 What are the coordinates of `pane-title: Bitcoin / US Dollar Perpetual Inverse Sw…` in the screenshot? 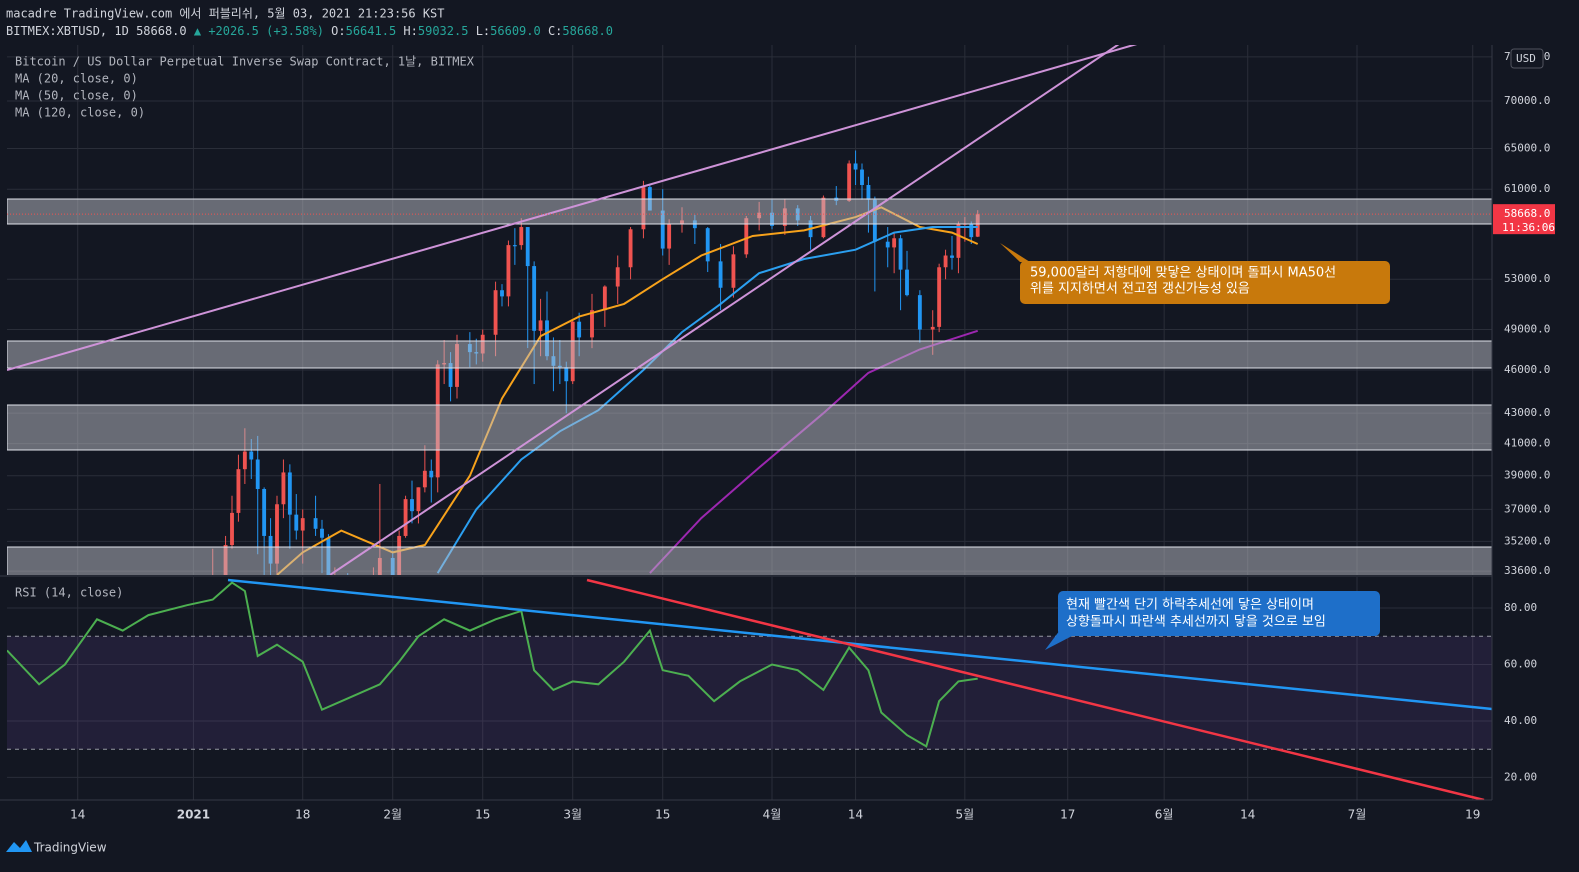 It's located at (245, 62).